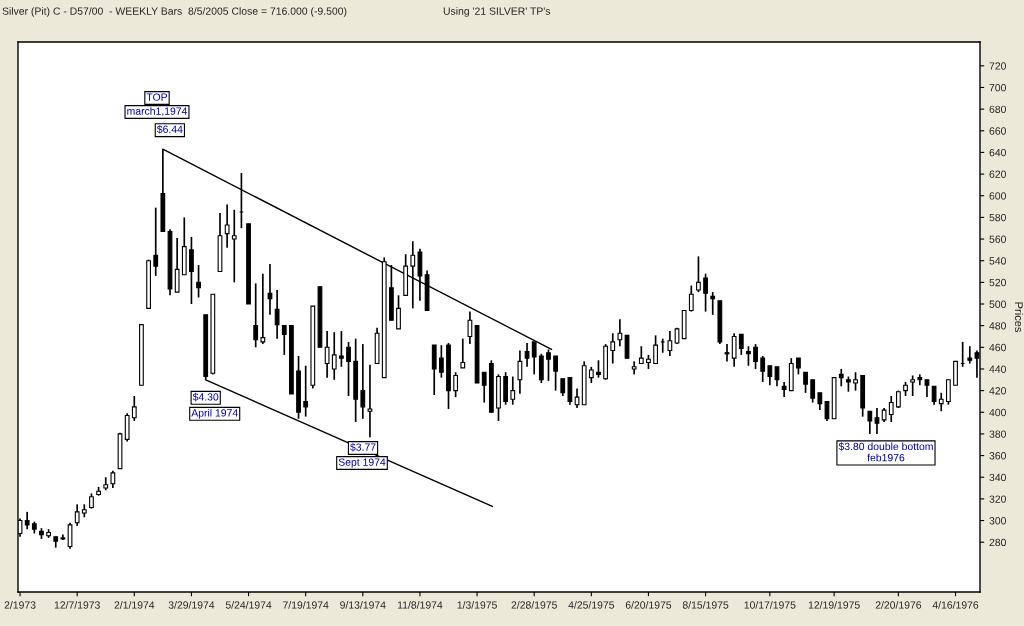 This screenshot has height=626, width=1024. I want to click on x-tick-label: 5/24/1974, so click(248, 605).